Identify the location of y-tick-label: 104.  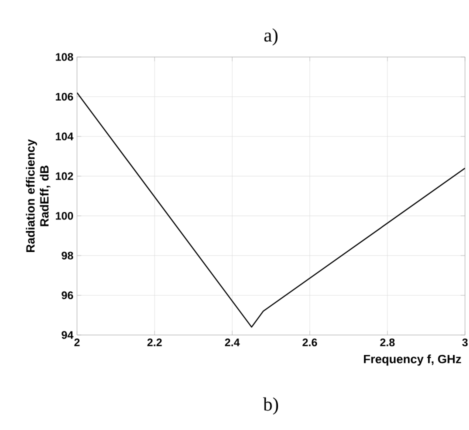
(65, 136).